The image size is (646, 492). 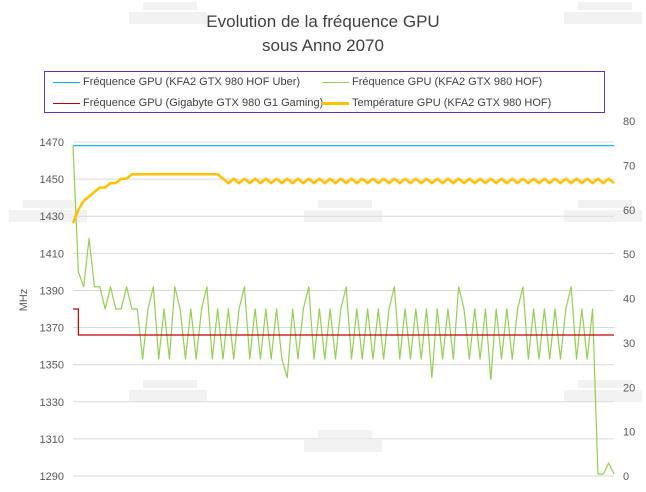 I want to click on y2-tick-label: 50, so click(x=629, y=255).